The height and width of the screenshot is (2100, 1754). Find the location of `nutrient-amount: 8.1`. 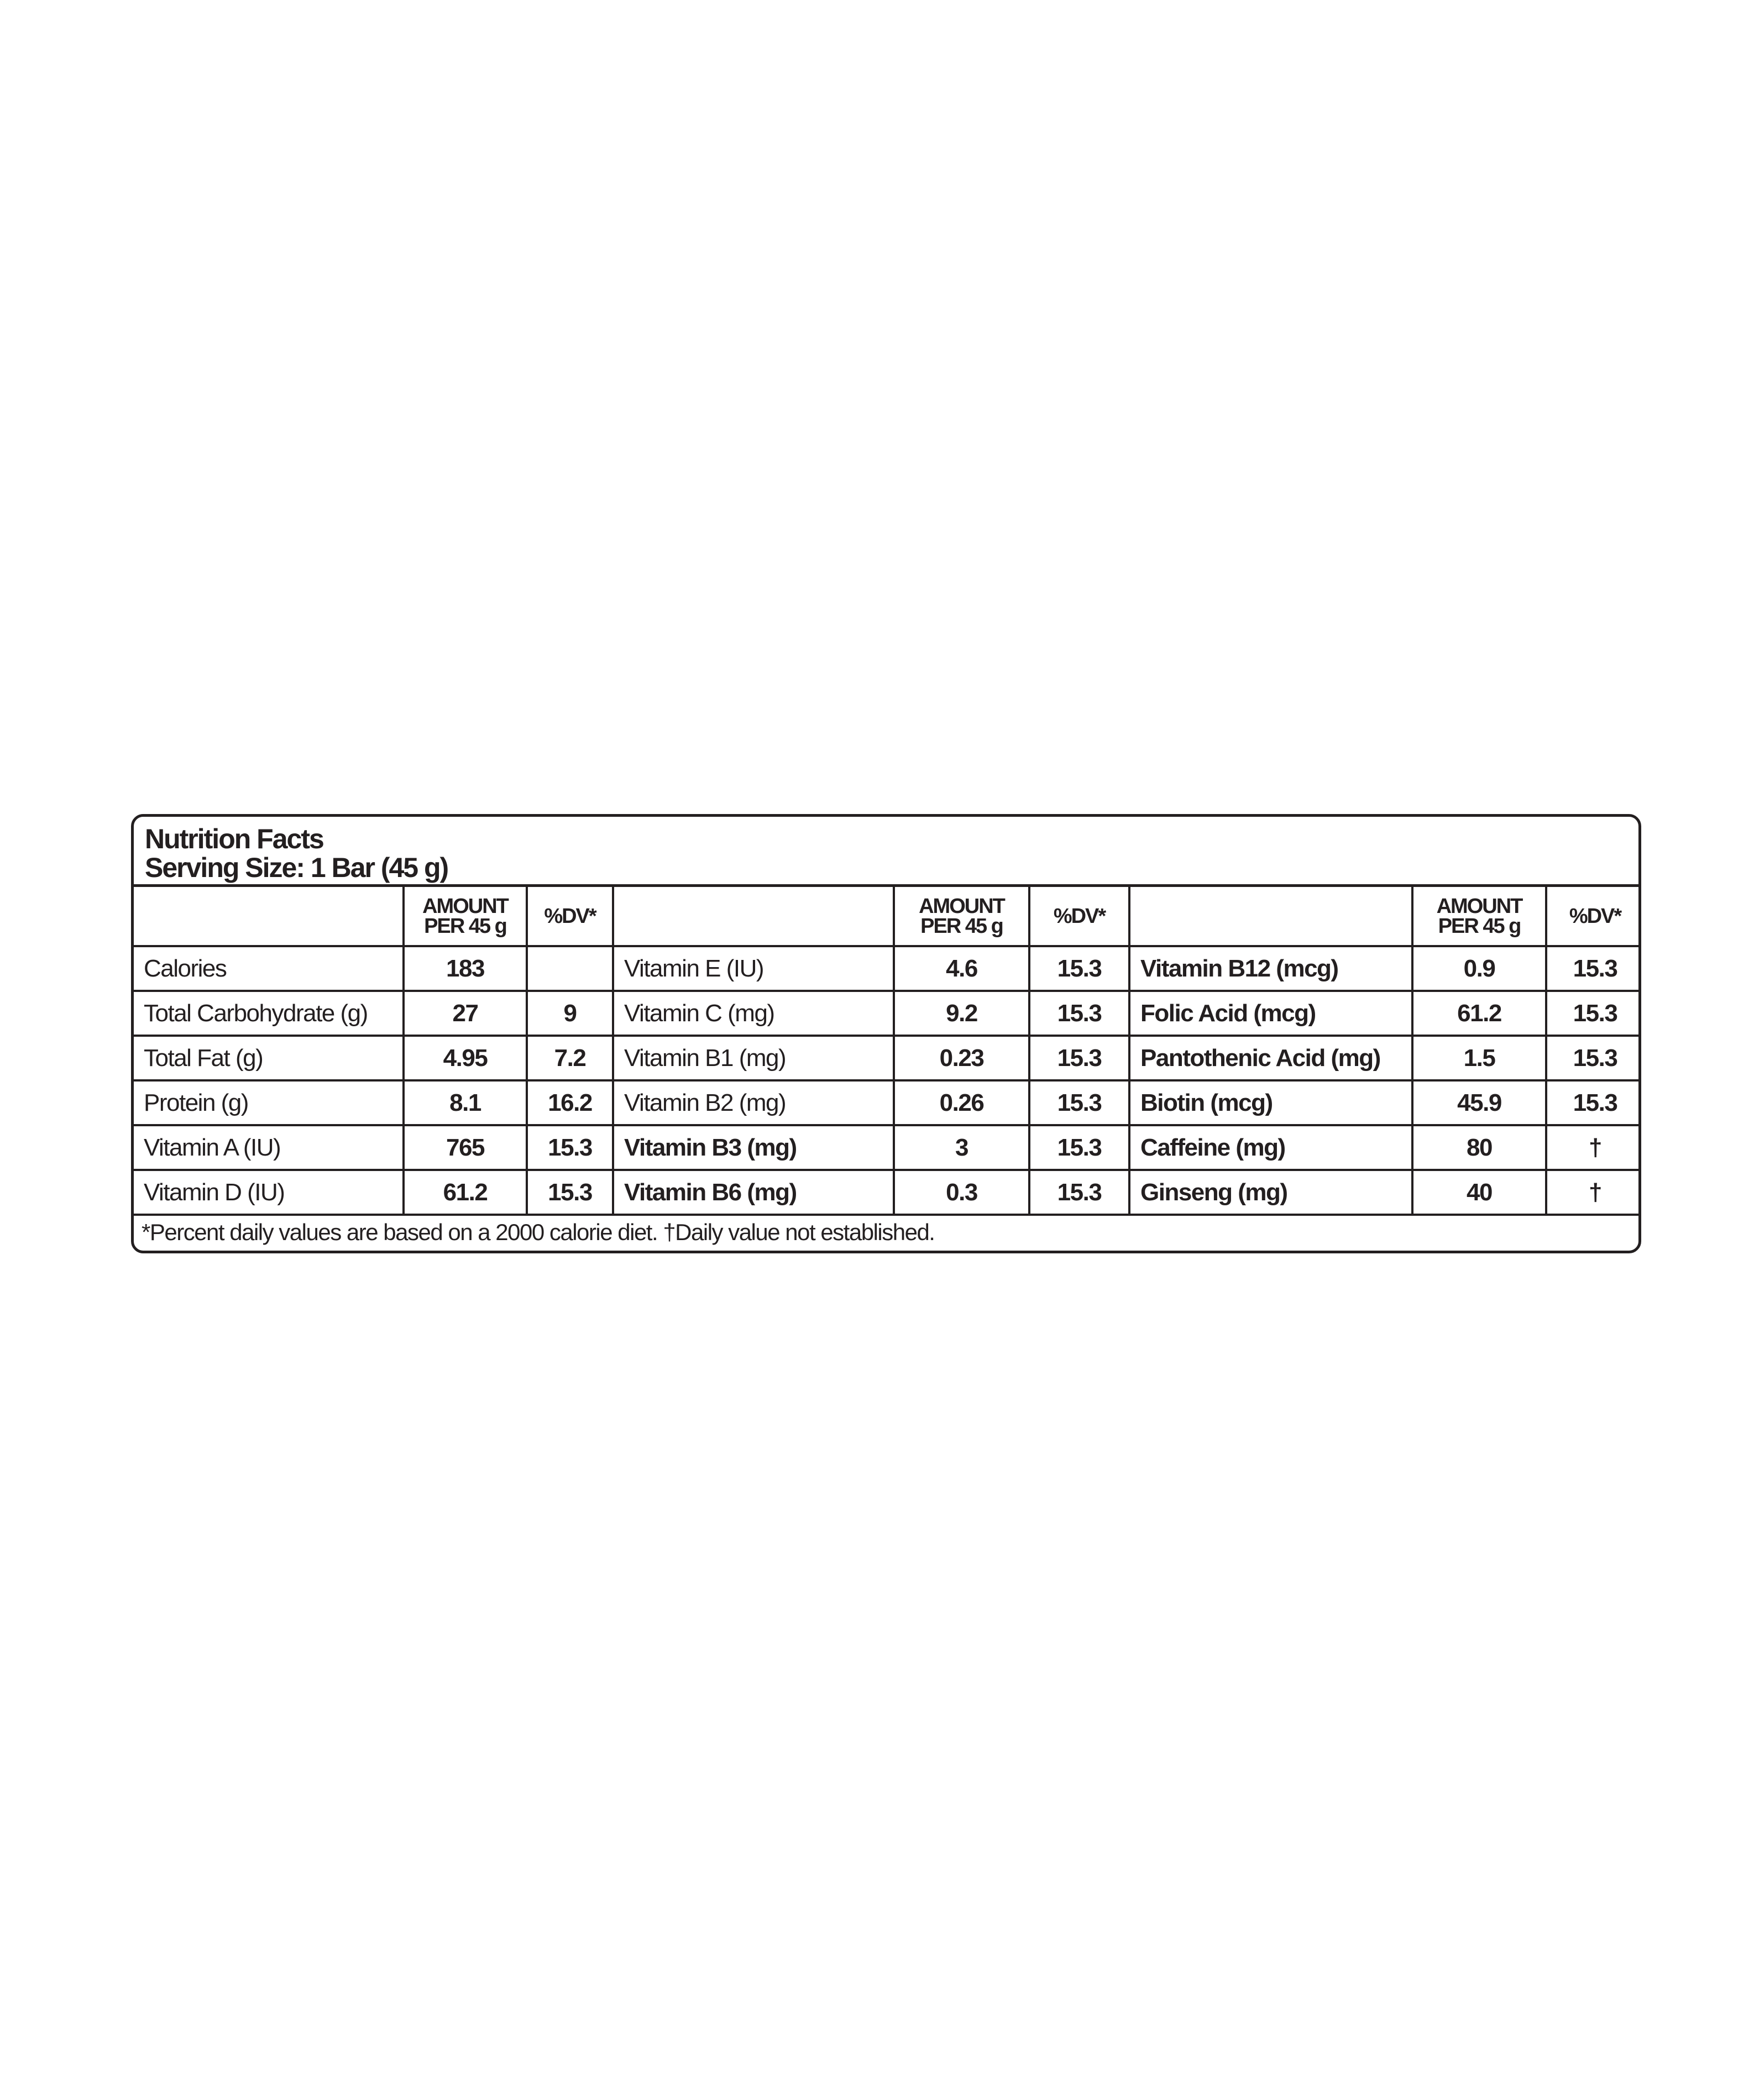

nutrient-amount: 8.1 is located at coordinates (465, 1102).